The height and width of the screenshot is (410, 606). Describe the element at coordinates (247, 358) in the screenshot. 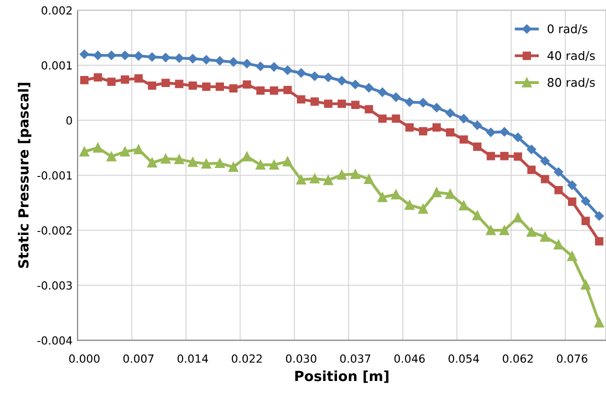

I see `x-tick-label: 0.022` at that location.